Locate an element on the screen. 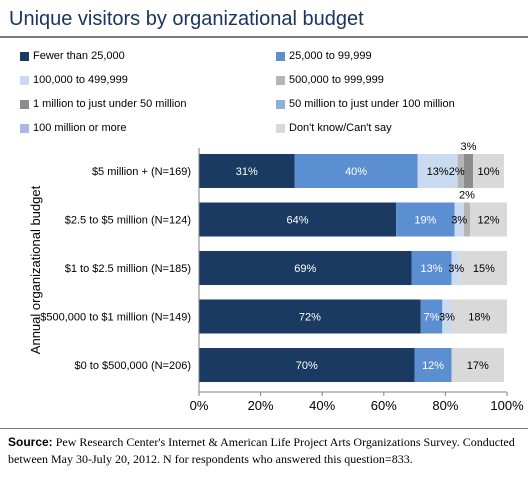  x-tick-label: 40% is located at coordinates (322, 405).